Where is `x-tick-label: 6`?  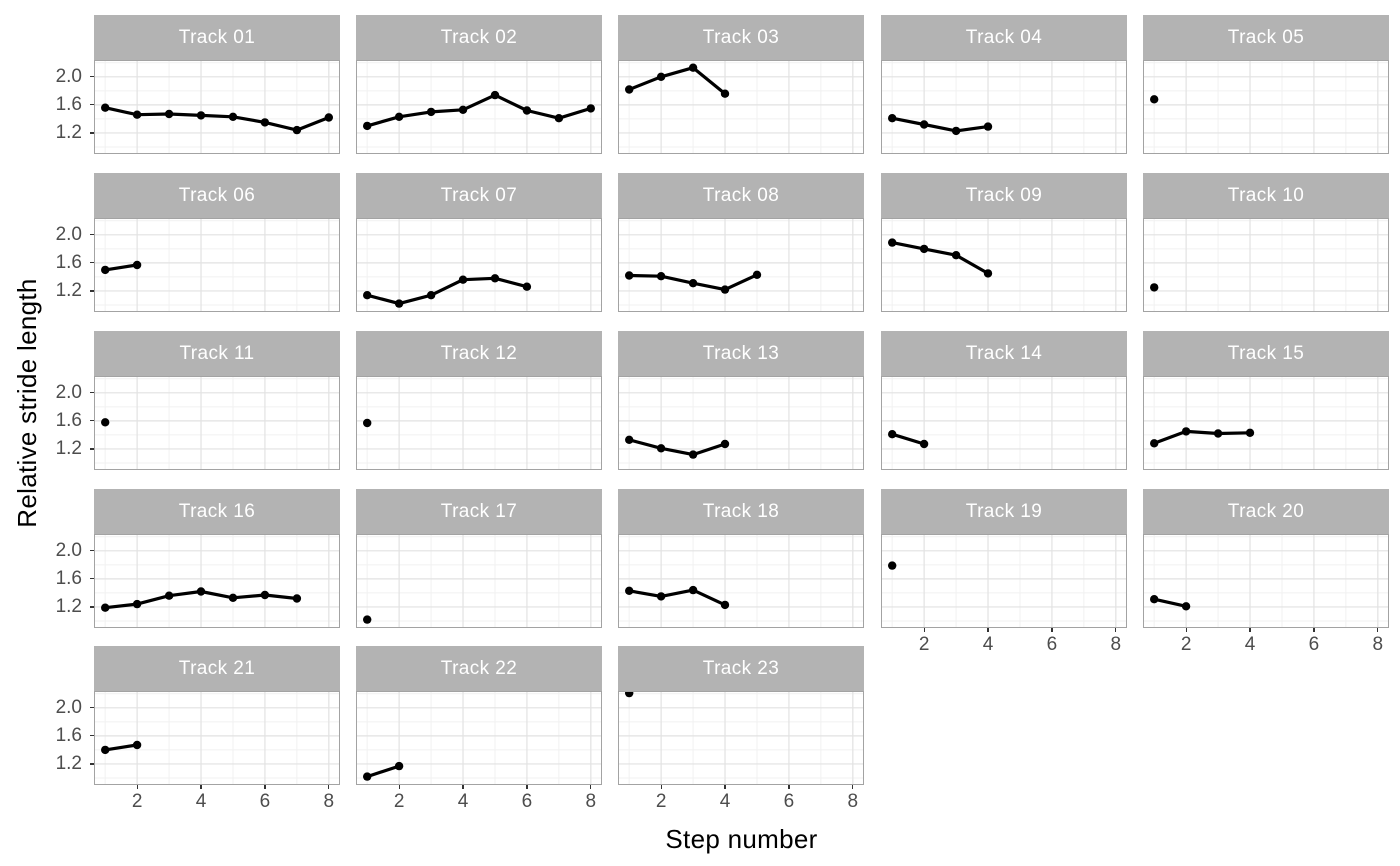 x-tick-label: 6 is located at coordinates (1052, 644).